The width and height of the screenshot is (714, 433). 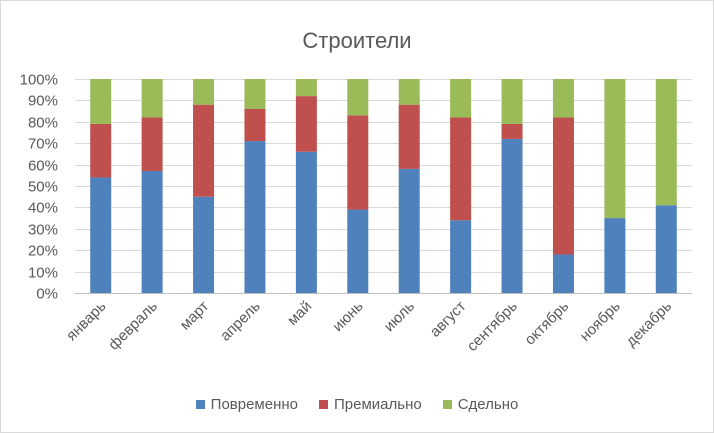 I want to click on bar-segment-s0-c6, so click(x=409, y=230).